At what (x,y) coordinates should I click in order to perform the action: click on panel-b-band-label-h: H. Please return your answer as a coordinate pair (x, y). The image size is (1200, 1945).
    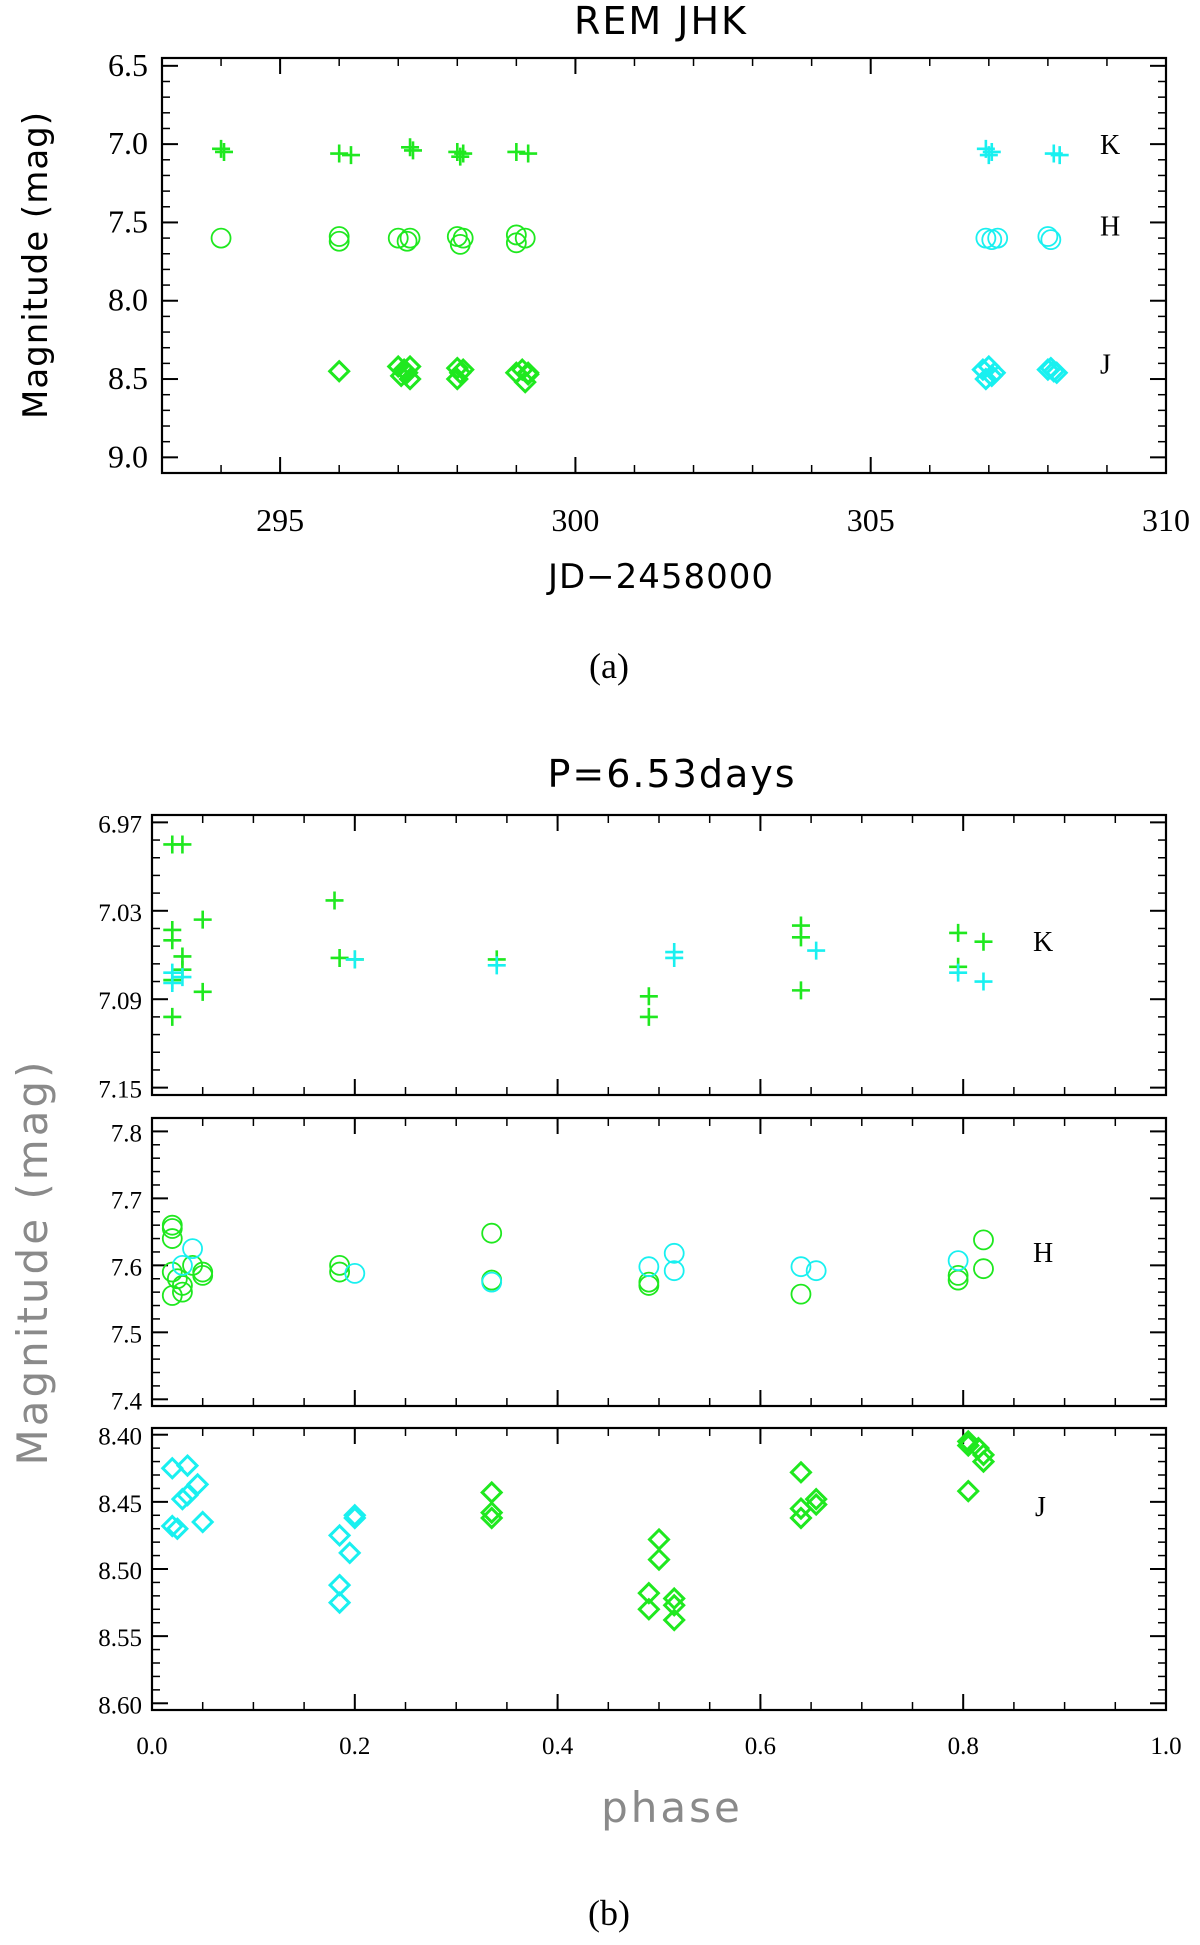
    Looking at the image, I should click on (1043, 1253).